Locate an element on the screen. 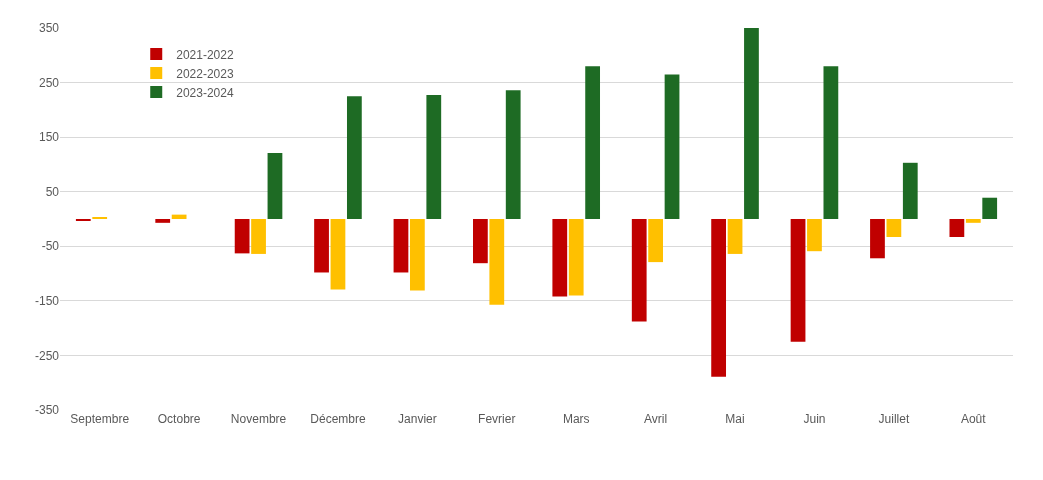  y-tick-label: 50 is located at coordinates (52, 191).